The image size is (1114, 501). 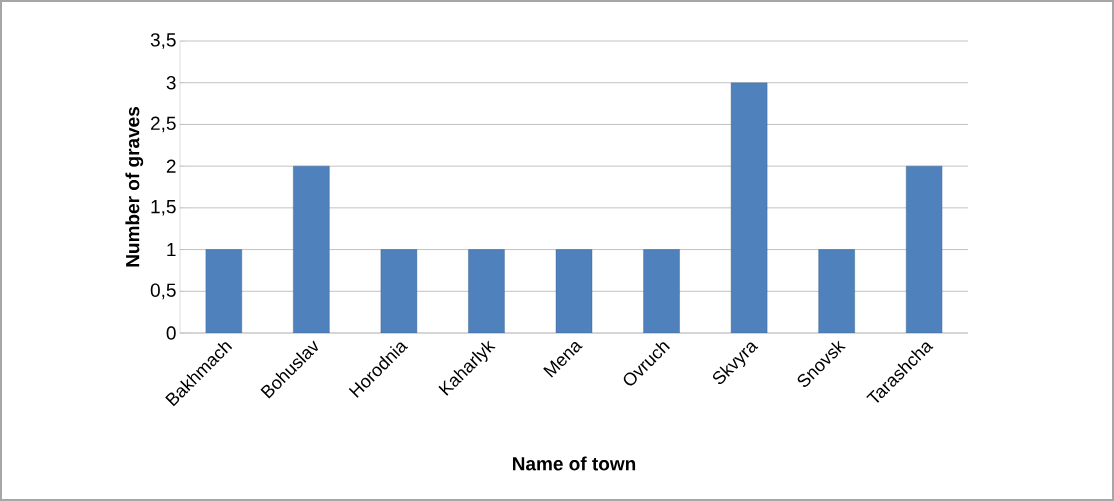 I want to click on y-tick-label: 3, so click(x=171, y=82).